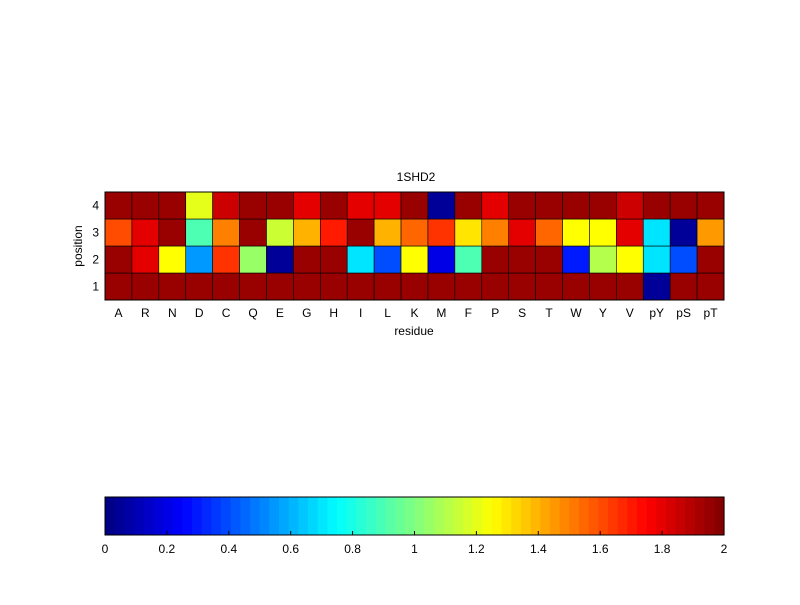 This screenshot has width=800, height=605. I want to click on y-tick-label: 3, so click(95, 233).